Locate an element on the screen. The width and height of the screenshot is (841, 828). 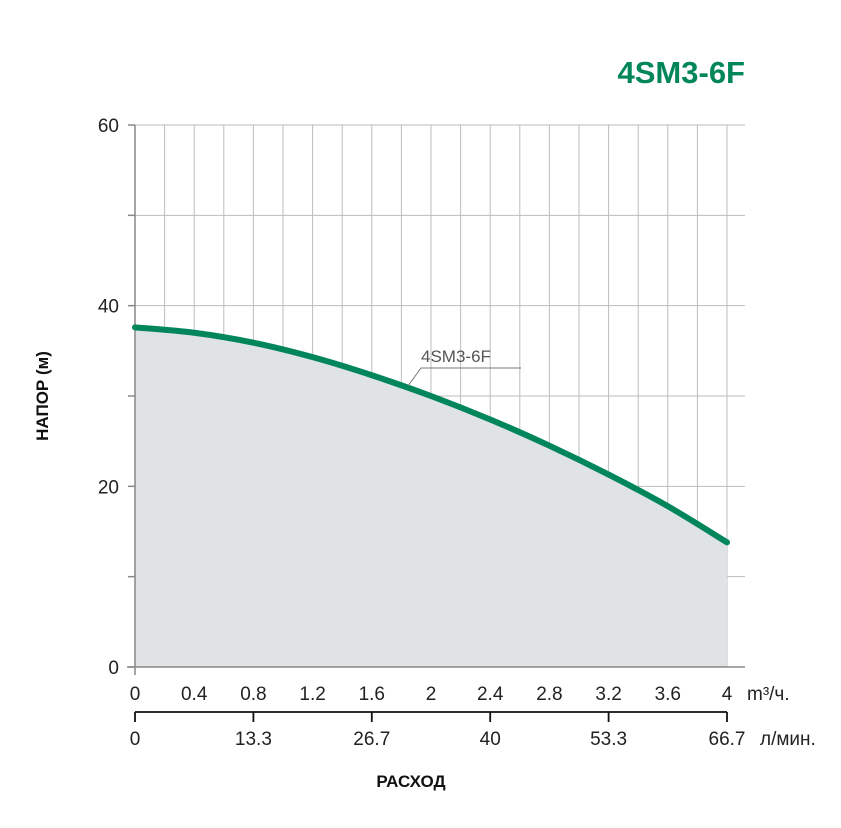
x-tick-label: 0.4 is located at coordinates (194, 694).